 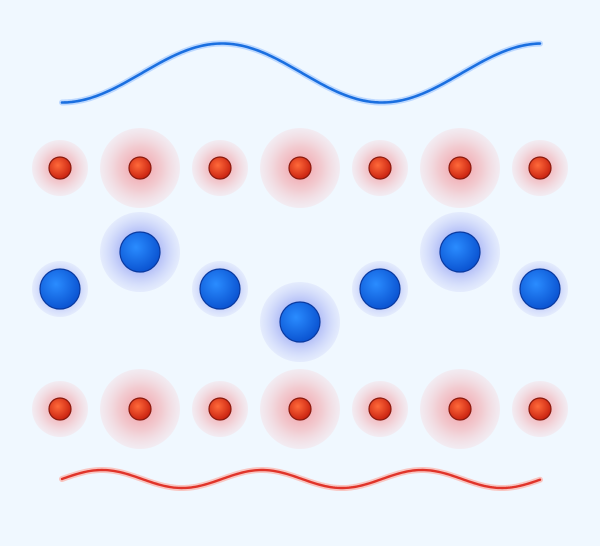 What do you see at coordinates (540, 409) in the screenshot?
I see `bottom-row-atom-7-core` at bounding box center [540, 409].